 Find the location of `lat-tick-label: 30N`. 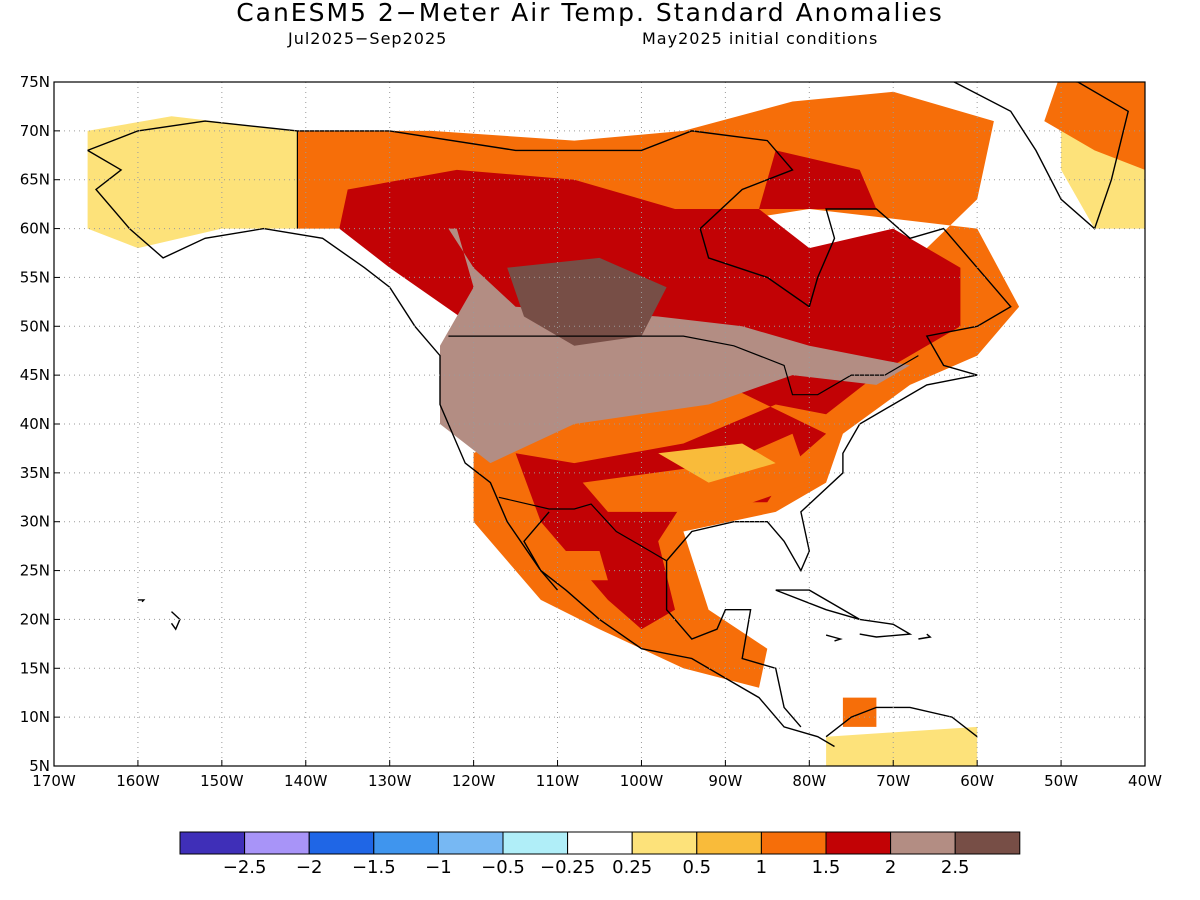

lat-tick-label: 30N is located at coordinates (35, 522).